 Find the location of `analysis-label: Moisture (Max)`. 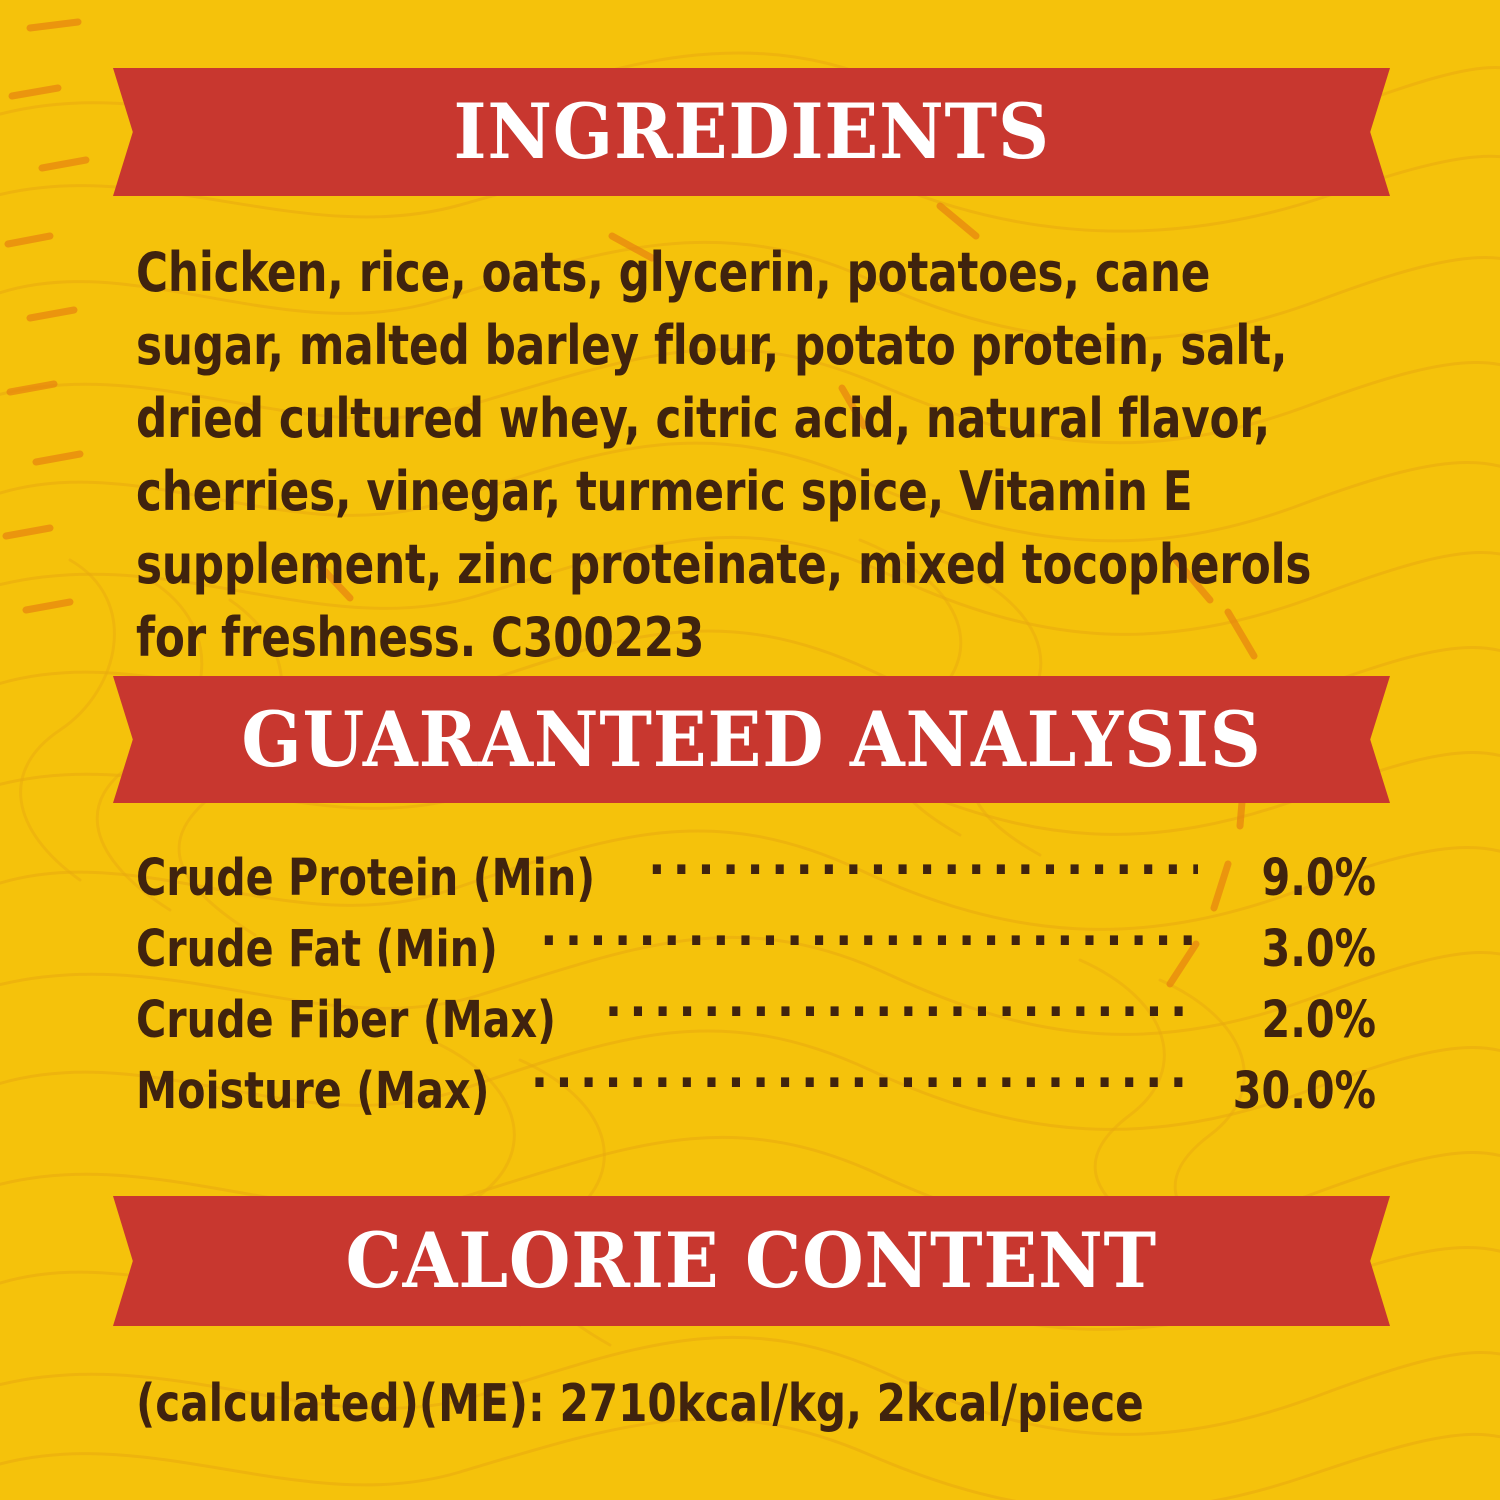

analysis-label: Moisture (Max) is located at coordinates (313, 1091).